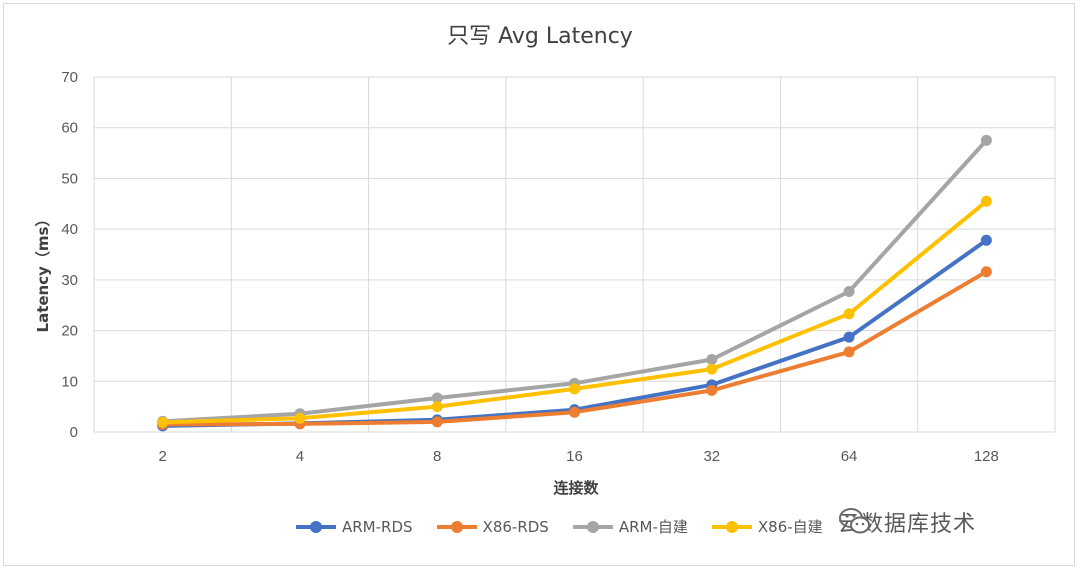  What do you see at coordinates (74, 432) in the screenshot?
I see `y-tick-label: 0` at bounding box center [74, 432].